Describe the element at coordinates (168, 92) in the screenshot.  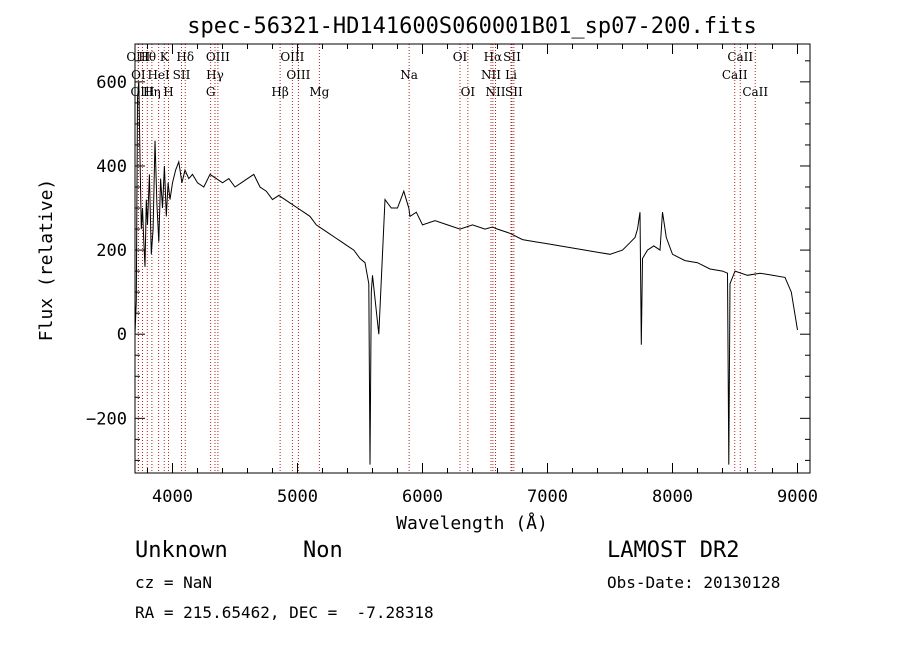
I see `marker-label: H` at that location.